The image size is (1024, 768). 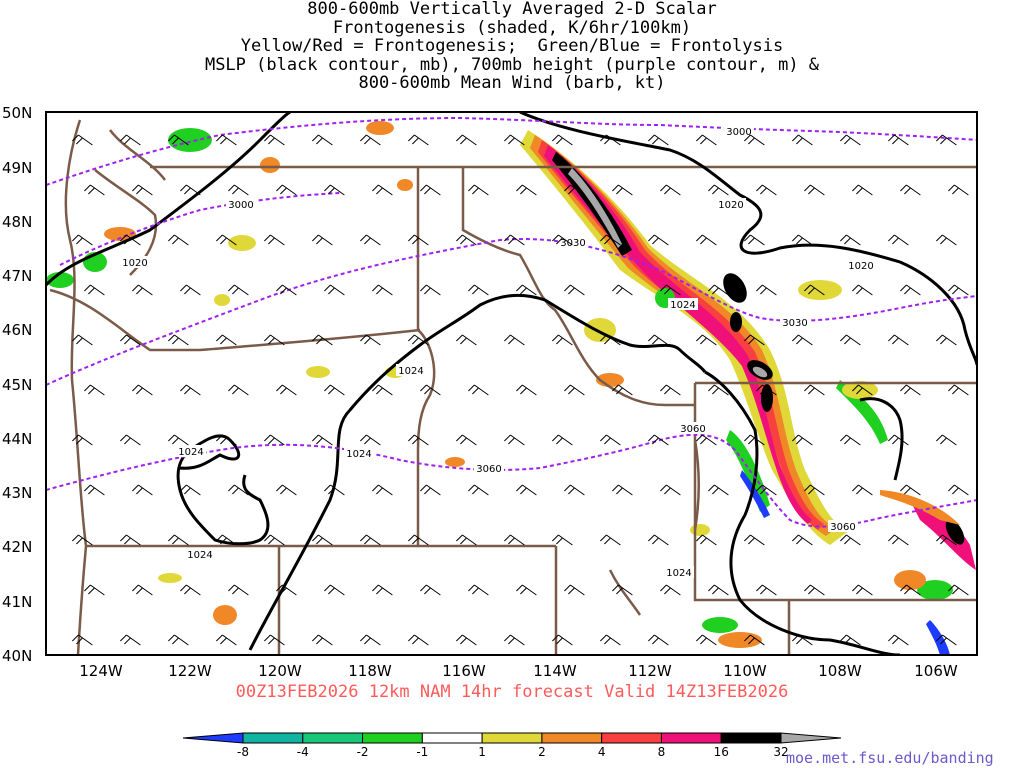 What do you see at coordinates (134, 263) in the screenshot?
I see `mslp-label-1020-west: 1020` at bounding box center [134, 263].